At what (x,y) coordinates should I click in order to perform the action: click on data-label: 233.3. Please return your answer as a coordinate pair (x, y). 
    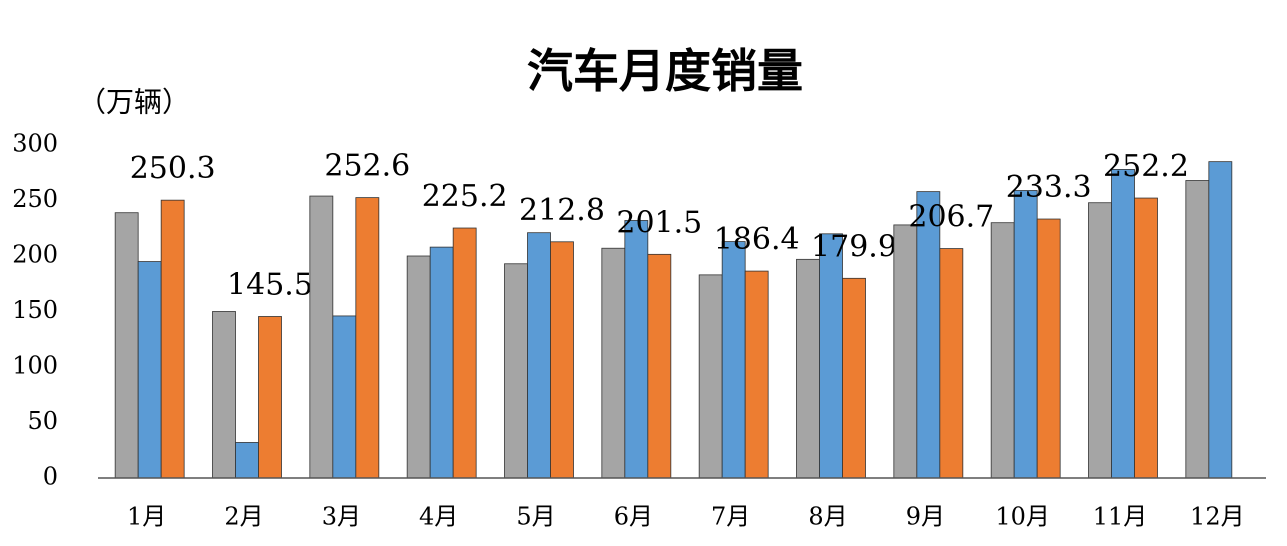
    Looking at the image, I should click on (1049, 187).